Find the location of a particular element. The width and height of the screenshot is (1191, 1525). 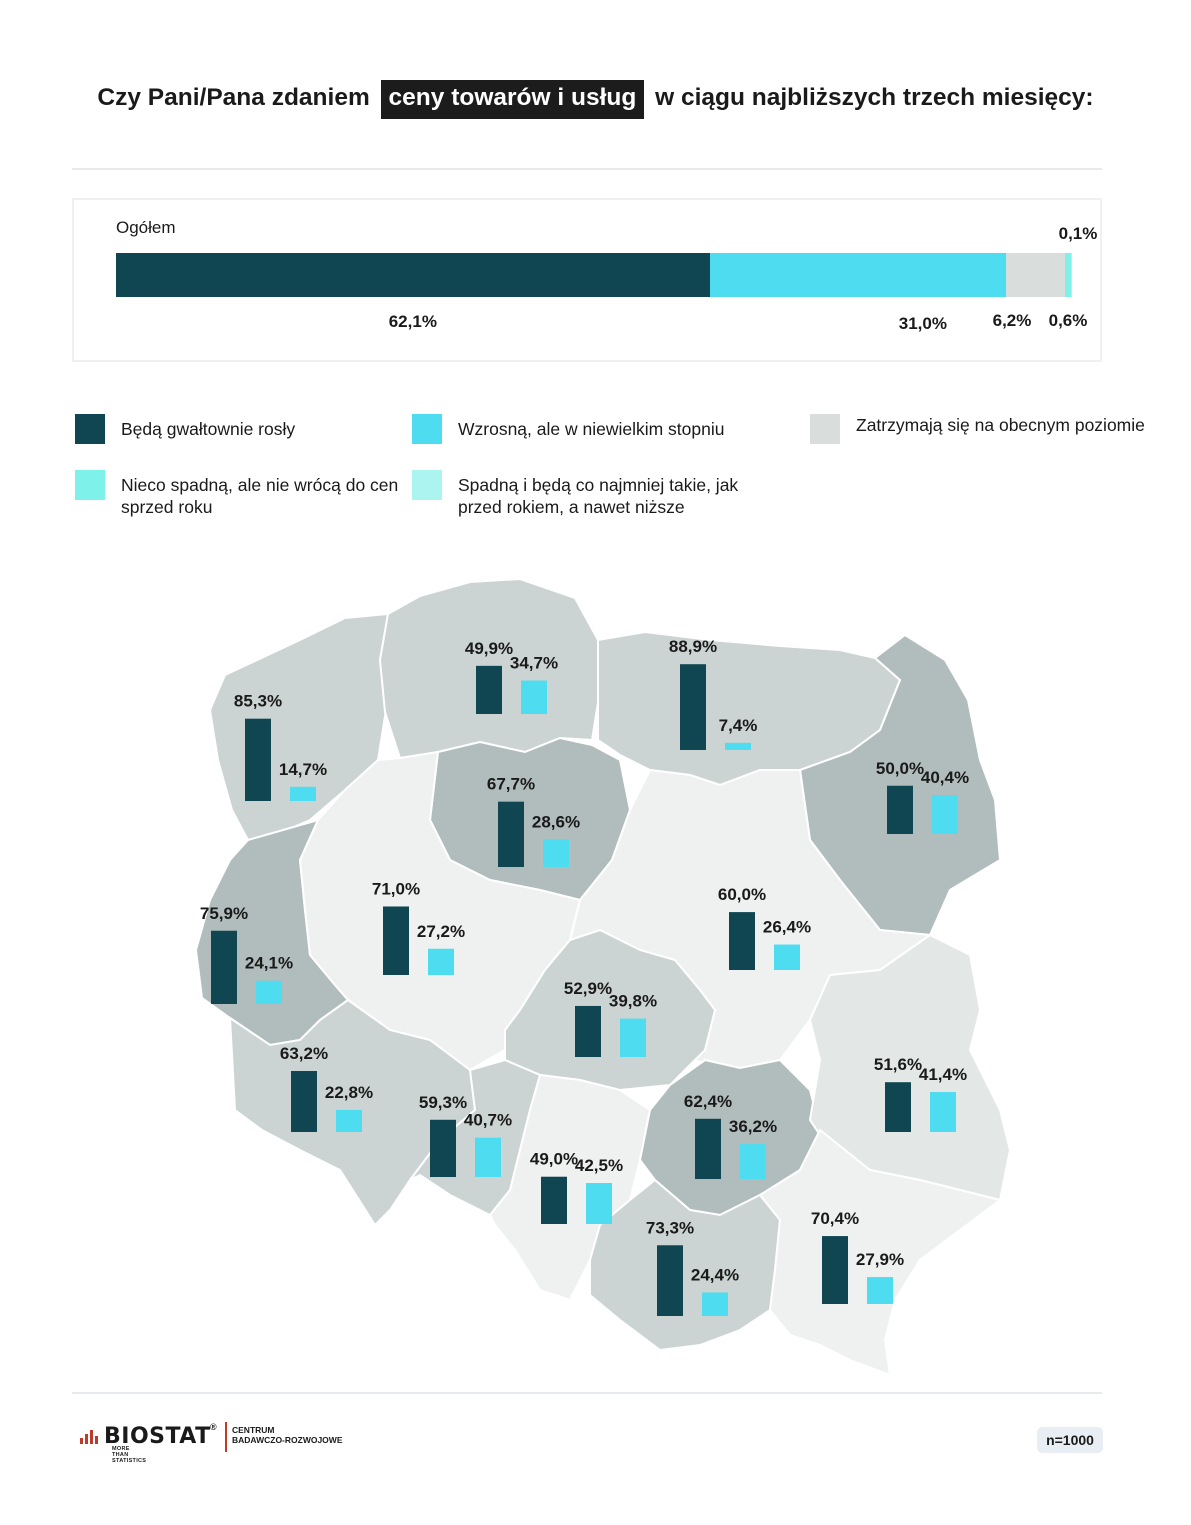

label-slight-rise: 40,7% is located at coordinates (488, 1120).